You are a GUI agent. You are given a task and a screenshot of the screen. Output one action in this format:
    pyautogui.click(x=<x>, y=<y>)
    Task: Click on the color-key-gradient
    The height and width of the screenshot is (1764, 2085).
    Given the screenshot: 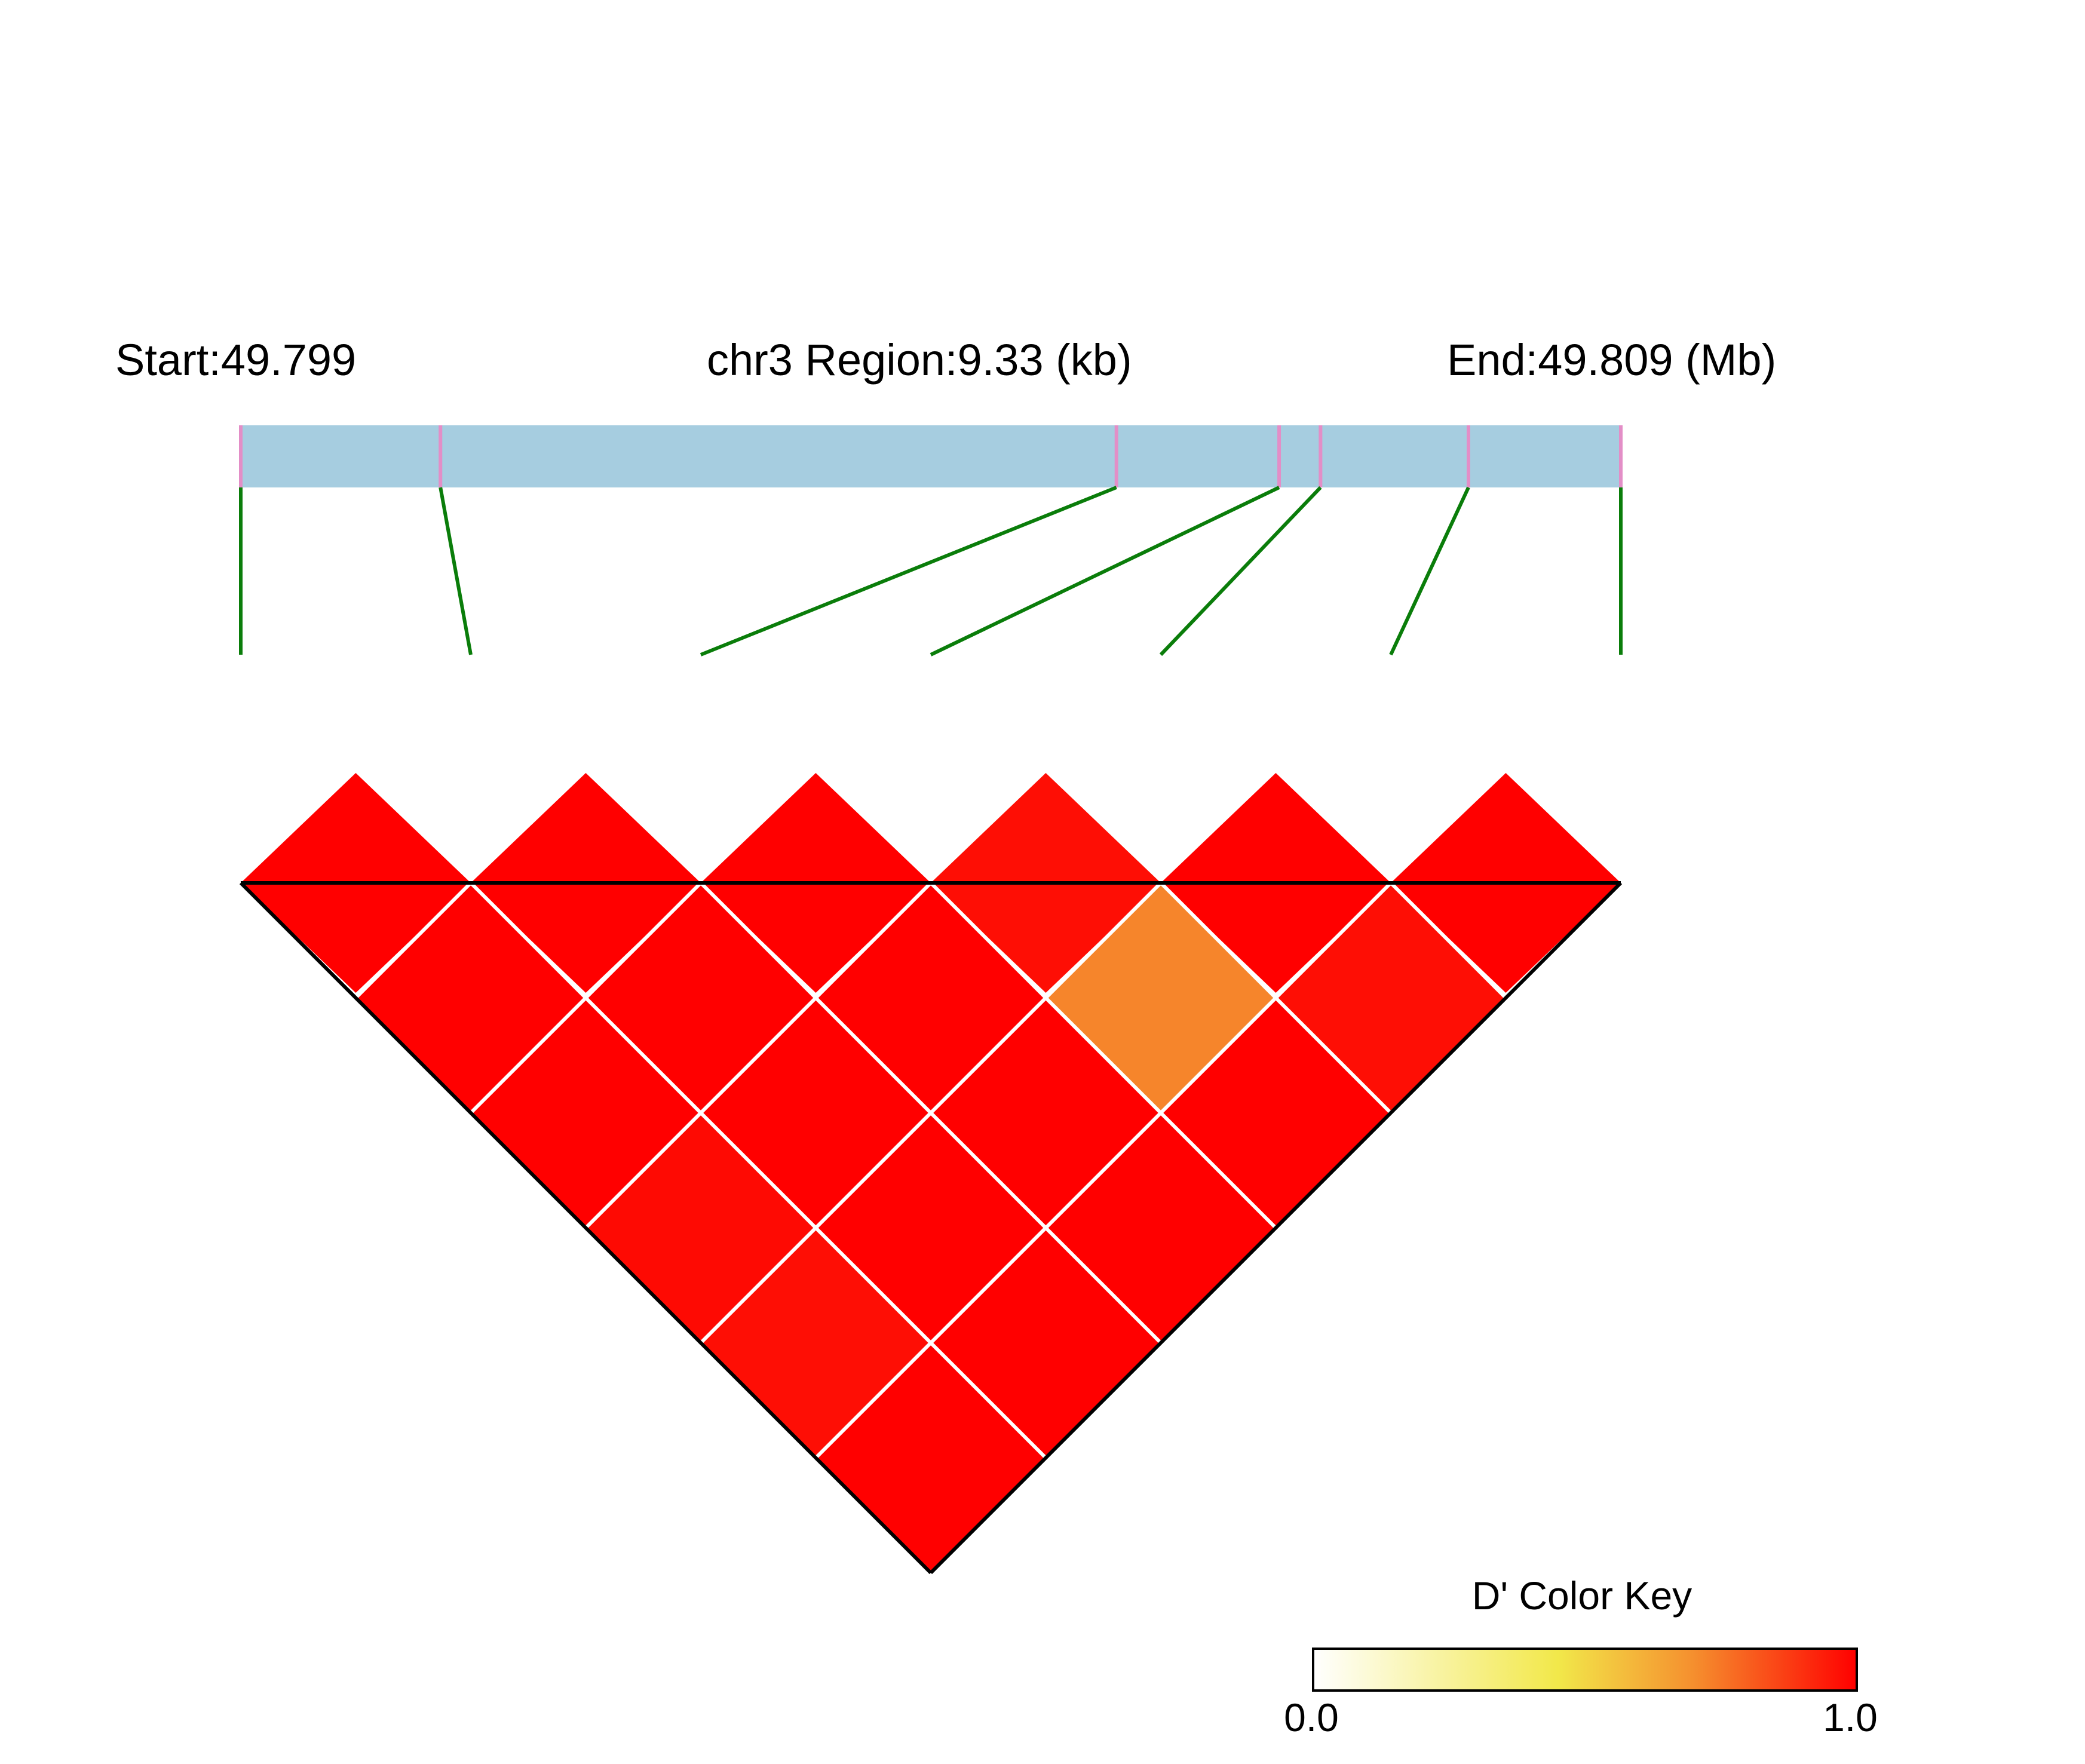 What is the action you would take?
    pyautogui.click(x=1585, y=1670)
    